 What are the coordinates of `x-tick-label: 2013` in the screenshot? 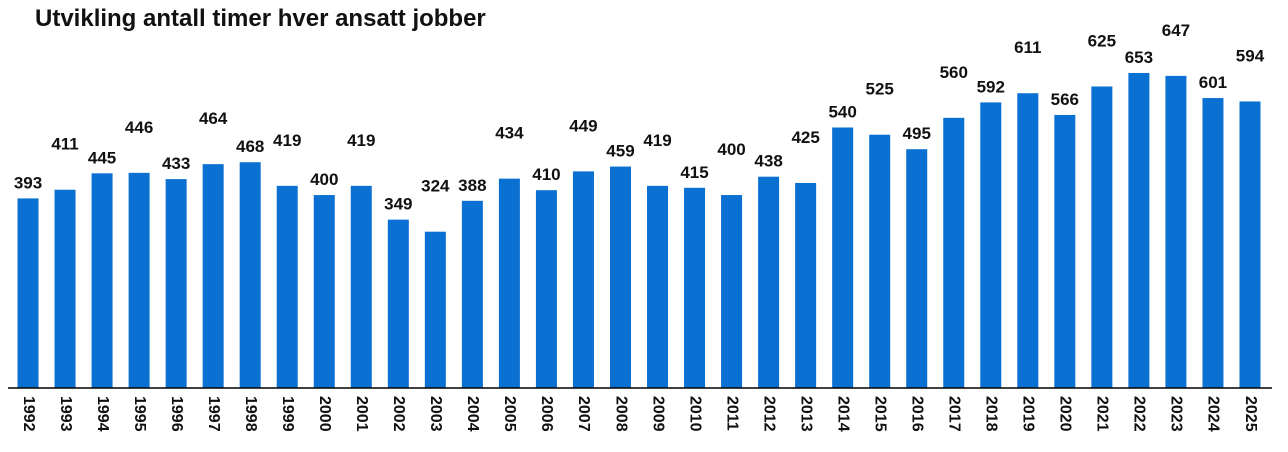 It's located at (805, 414).